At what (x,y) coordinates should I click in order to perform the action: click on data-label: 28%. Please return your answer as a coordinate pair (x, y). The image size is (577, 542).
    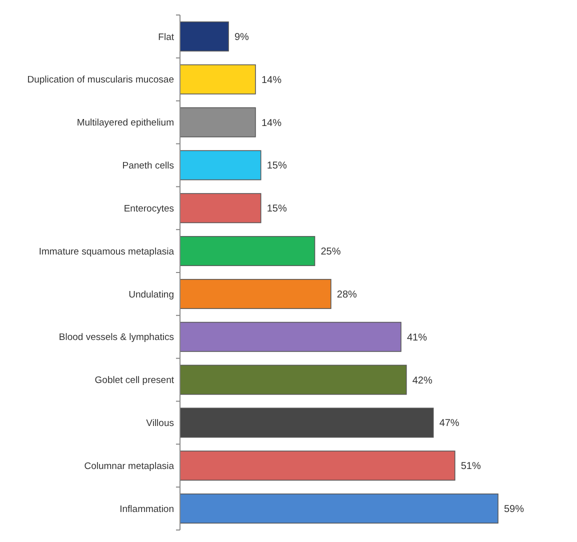
    Looking at the image, I should click on (347, 294).